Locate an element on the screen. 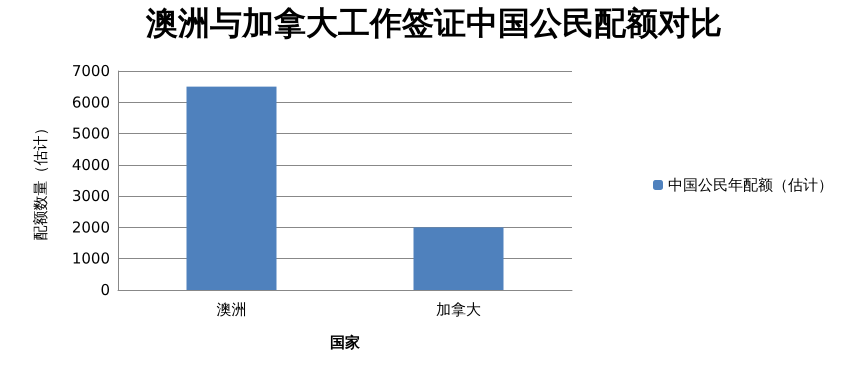 Image resolution: width=868 pixels, height=370 pixels. y-tick-label: 1000 is located at coordinates (91, 259).